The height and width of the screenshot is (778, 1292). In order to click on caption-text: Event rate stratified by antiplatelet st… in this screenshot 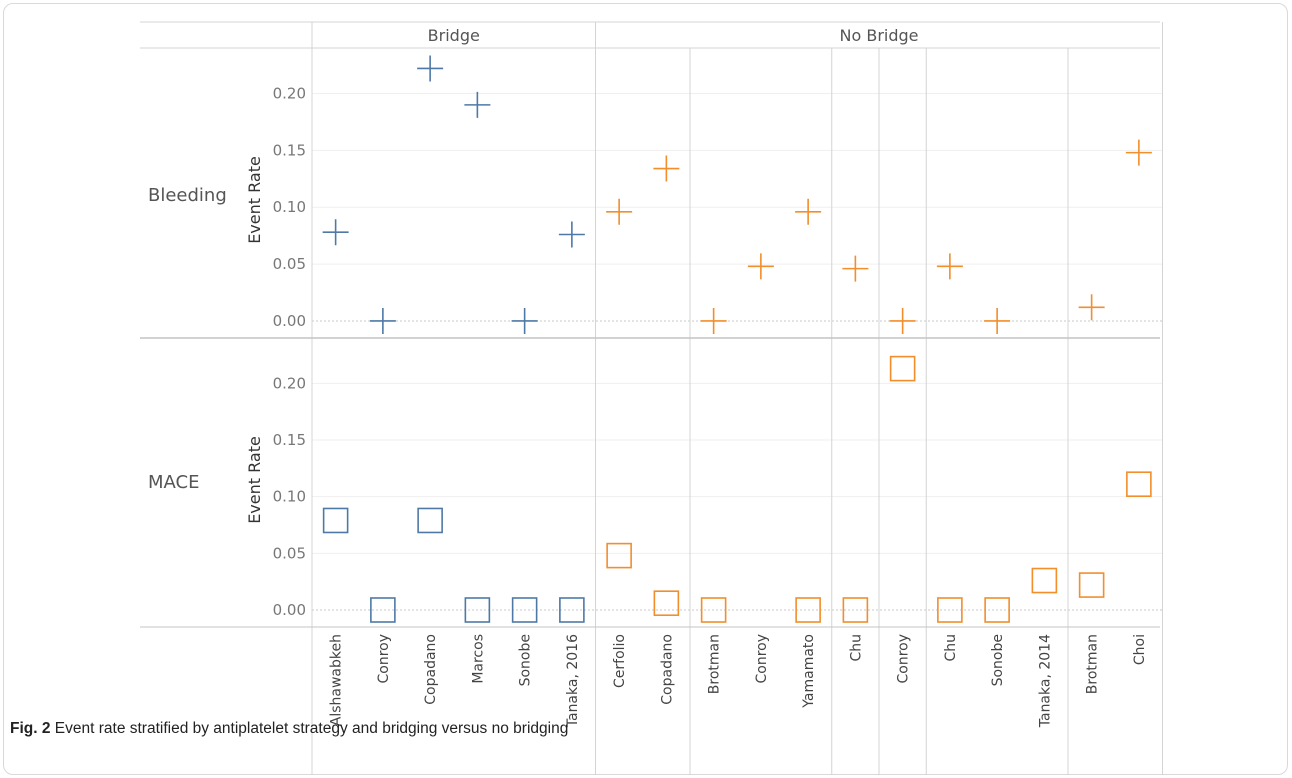, I will do `click(309, 728)`.